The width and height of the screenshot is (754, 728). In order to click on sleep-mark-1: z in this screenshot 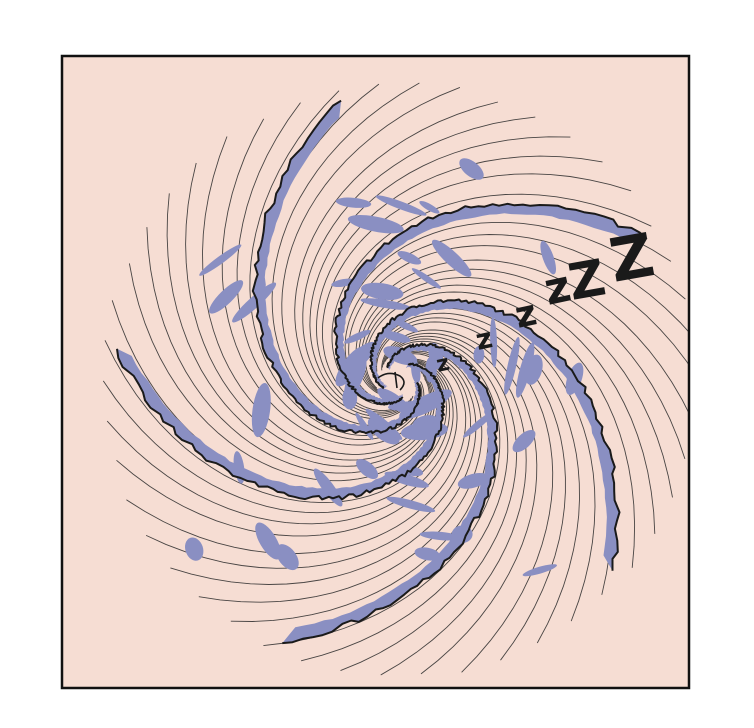, I will do `click(443, 364)`.